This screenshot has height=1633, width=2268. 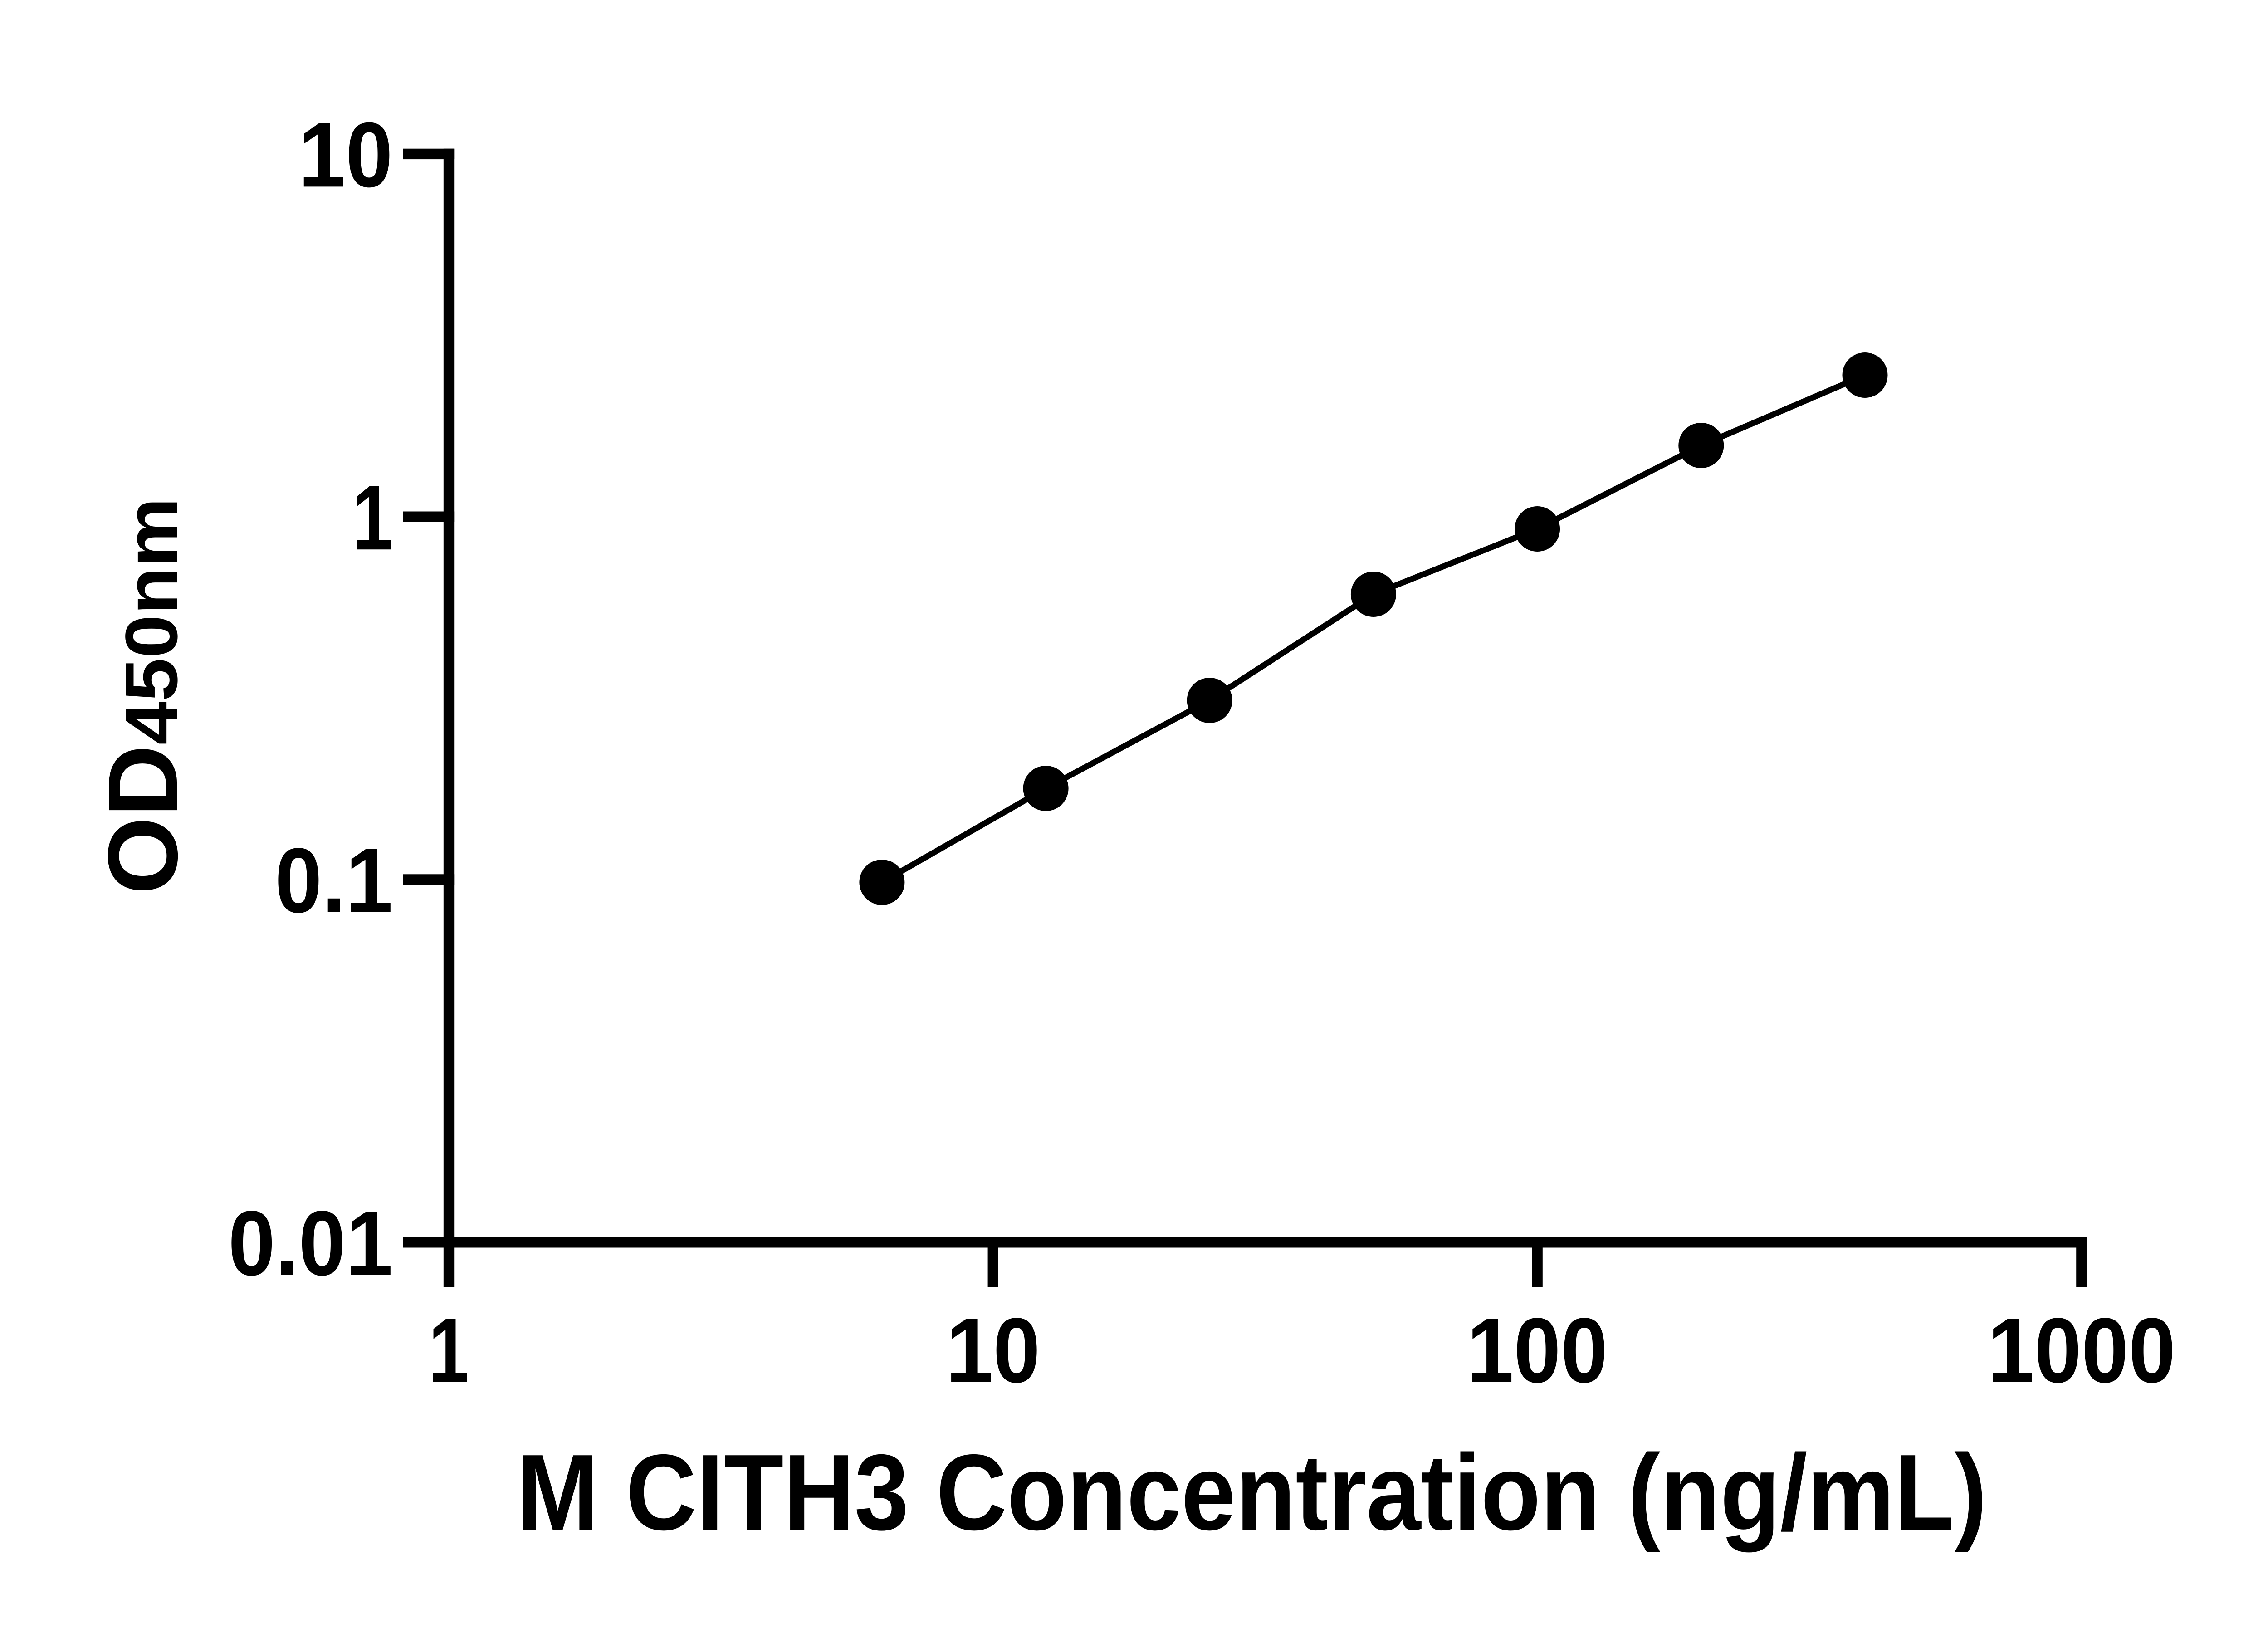 I want to click on svg-text: OD450nm, so click(x=143, y=696).